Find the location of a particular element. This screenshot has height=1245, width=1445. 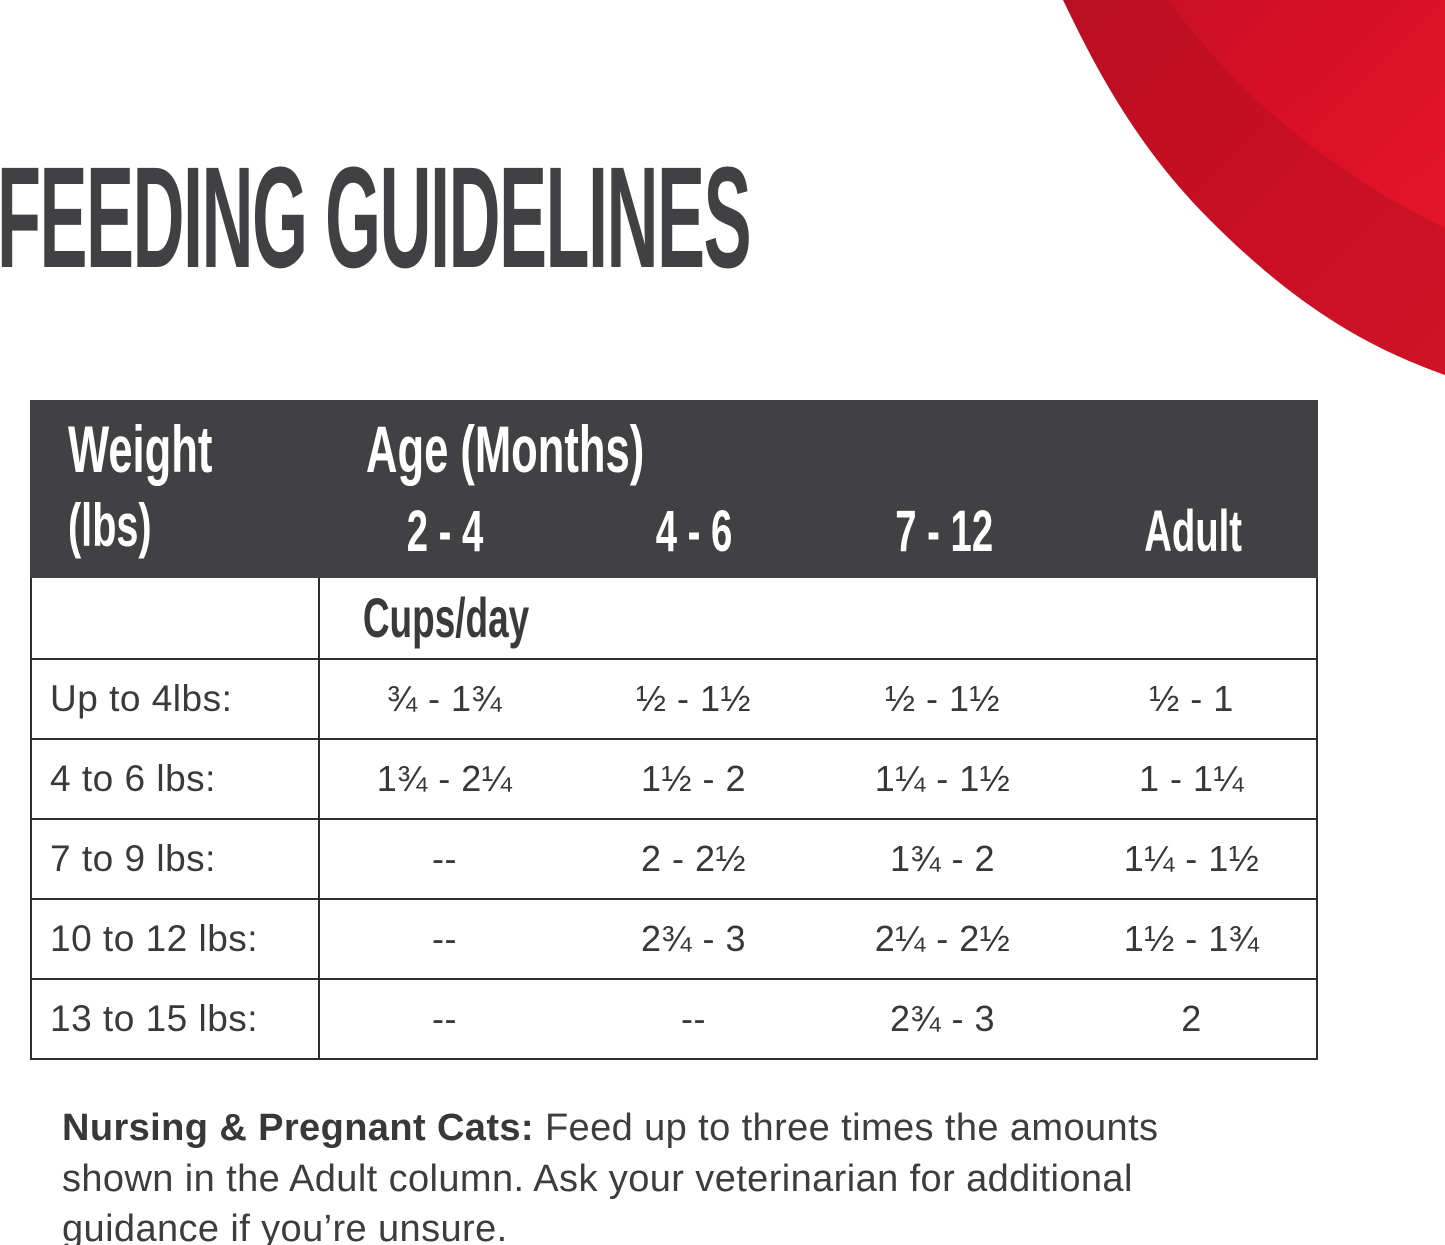

value-cell: 1½ - 2 is located at coordinates (693, 778).